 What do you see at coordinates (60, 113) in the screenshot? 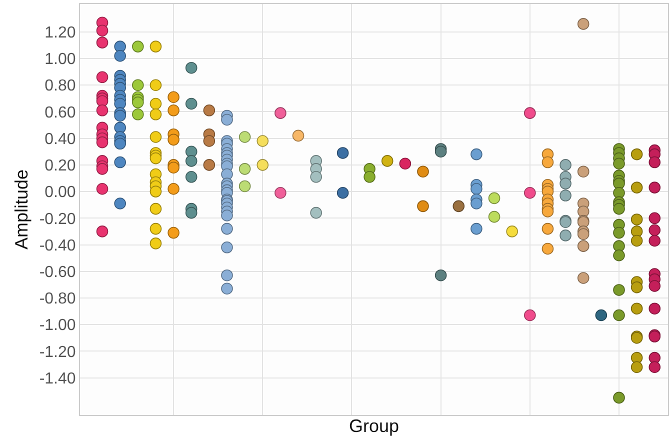
I see `y-tick-label: 0.60` at bounding box center [60, 113].